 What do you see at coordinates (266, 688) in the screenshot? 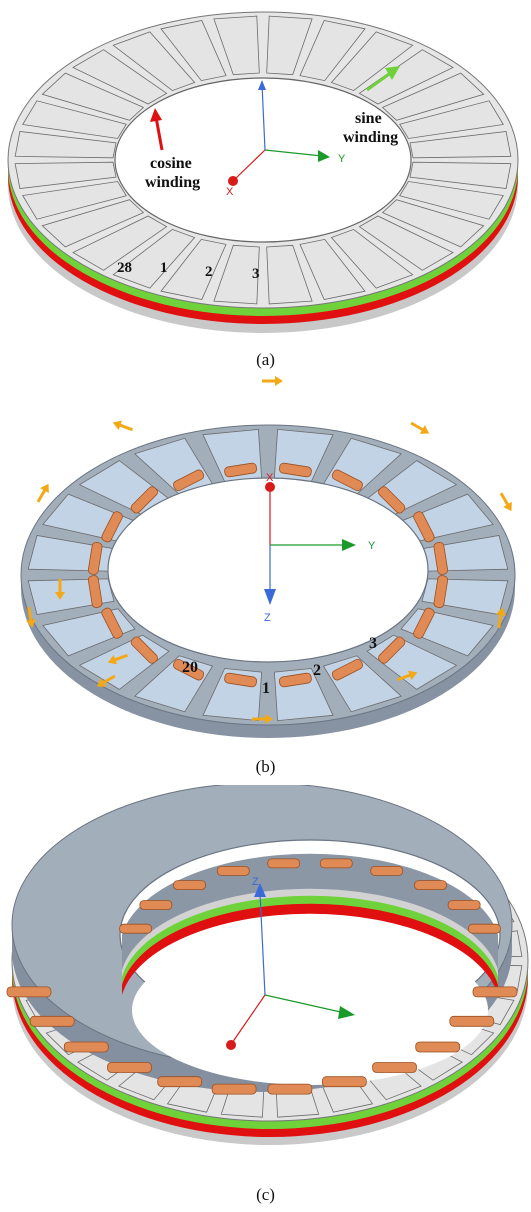
I see `tooth-number: 1` at bounding box center [266, 688].